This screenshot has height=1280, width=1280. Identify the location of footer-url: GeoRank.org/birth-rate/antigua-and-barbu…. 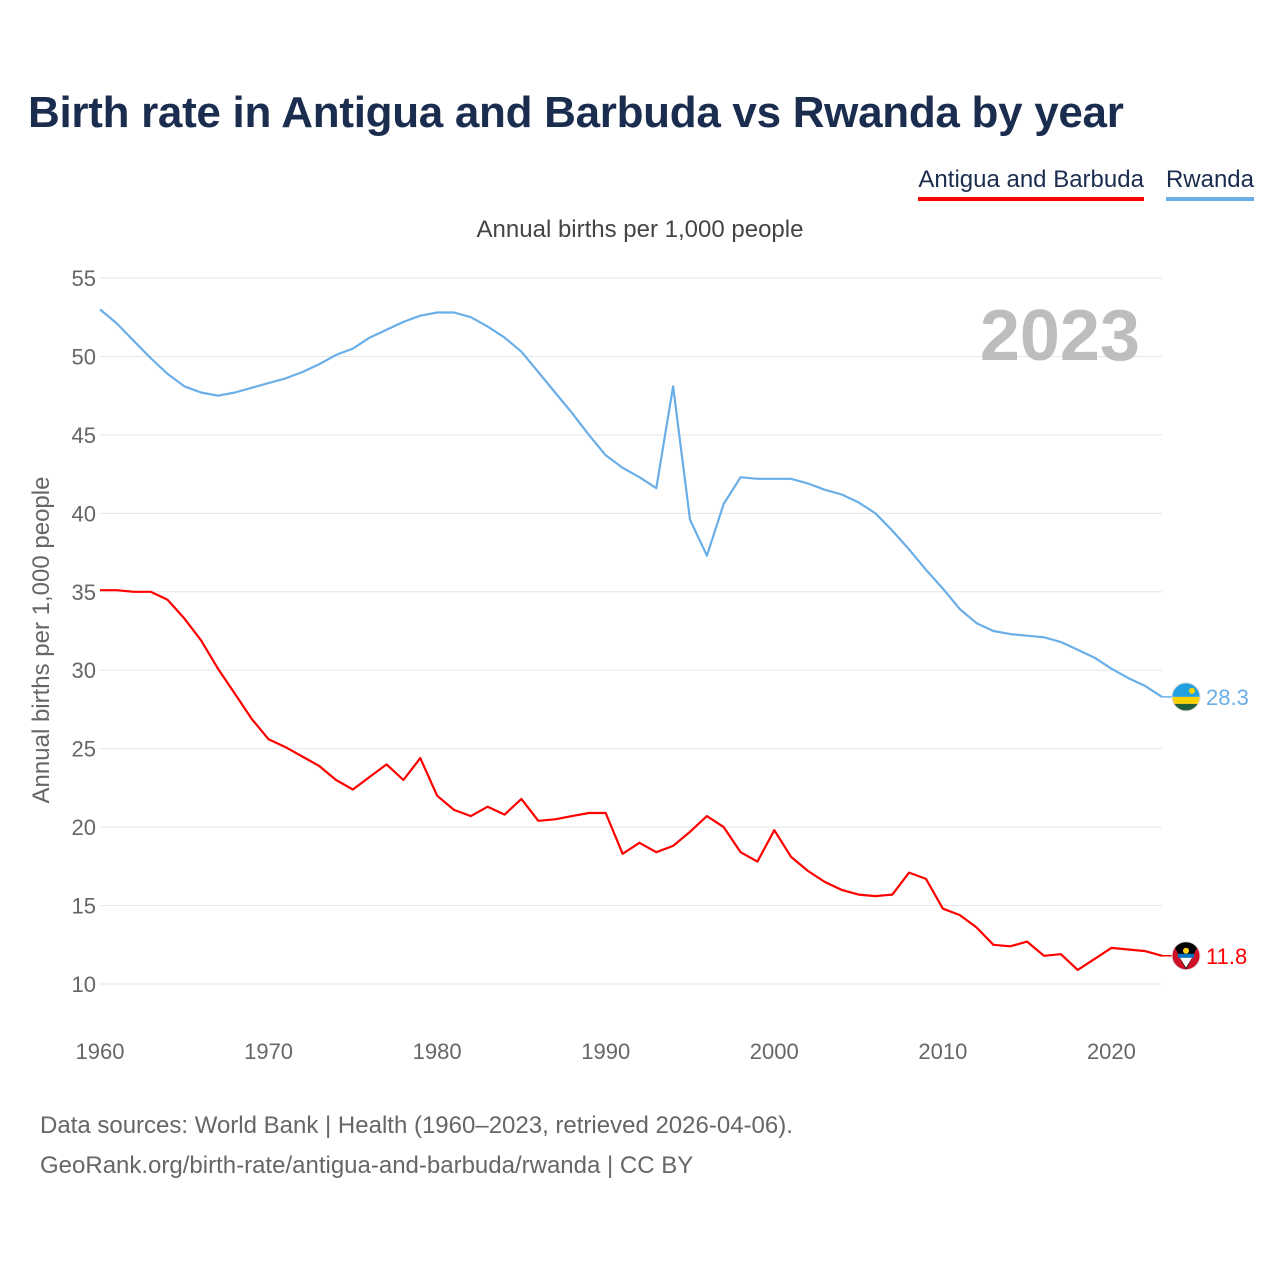
(367, 1165).